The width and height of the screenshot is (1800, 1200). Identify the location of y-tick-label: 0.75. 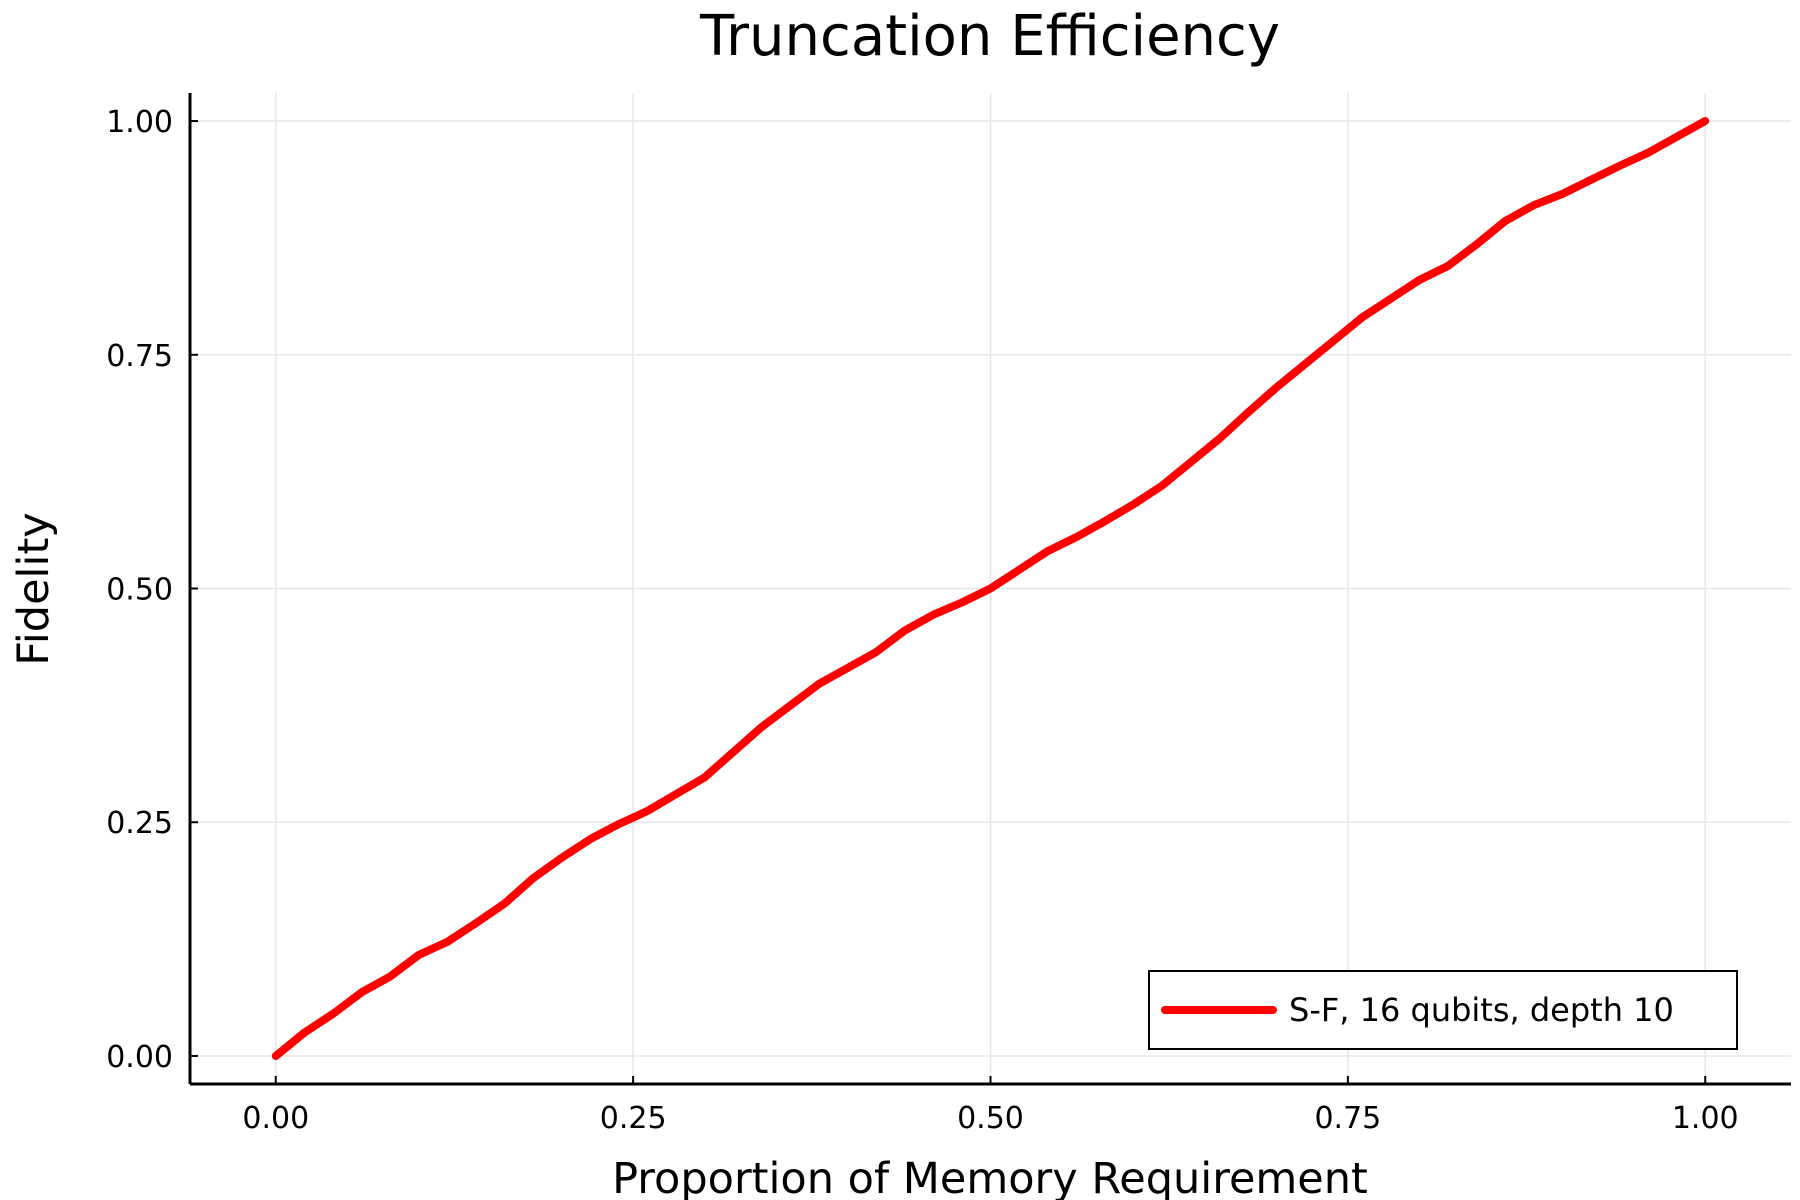
(139, 356).